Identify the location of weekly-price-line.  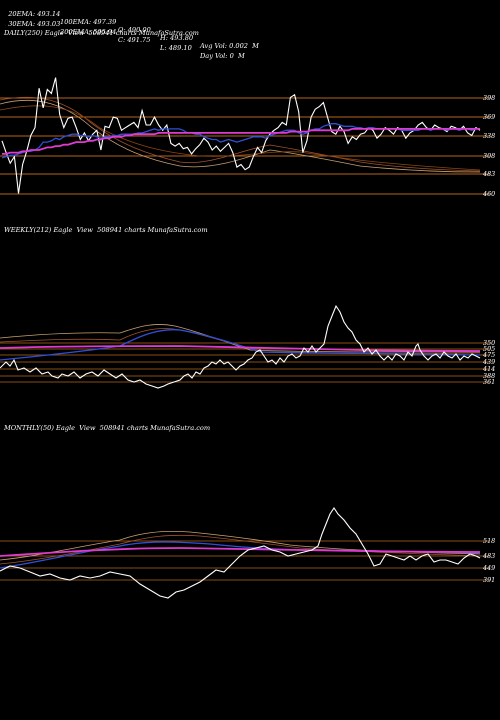
(240, 346).